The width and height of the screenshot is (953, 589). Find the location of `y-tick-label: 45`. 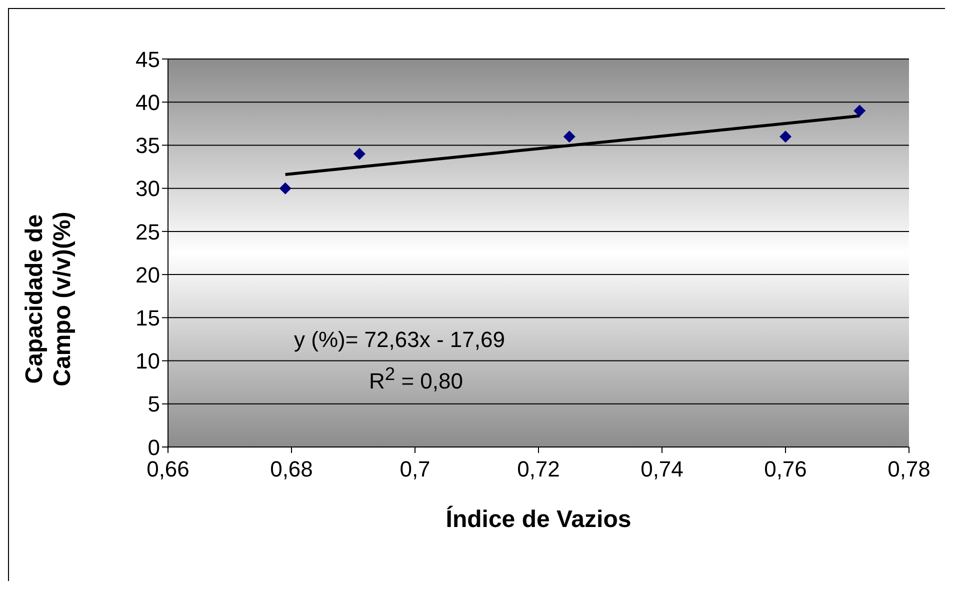

y-tick-label: 45 is located at coordinates (148, 59).